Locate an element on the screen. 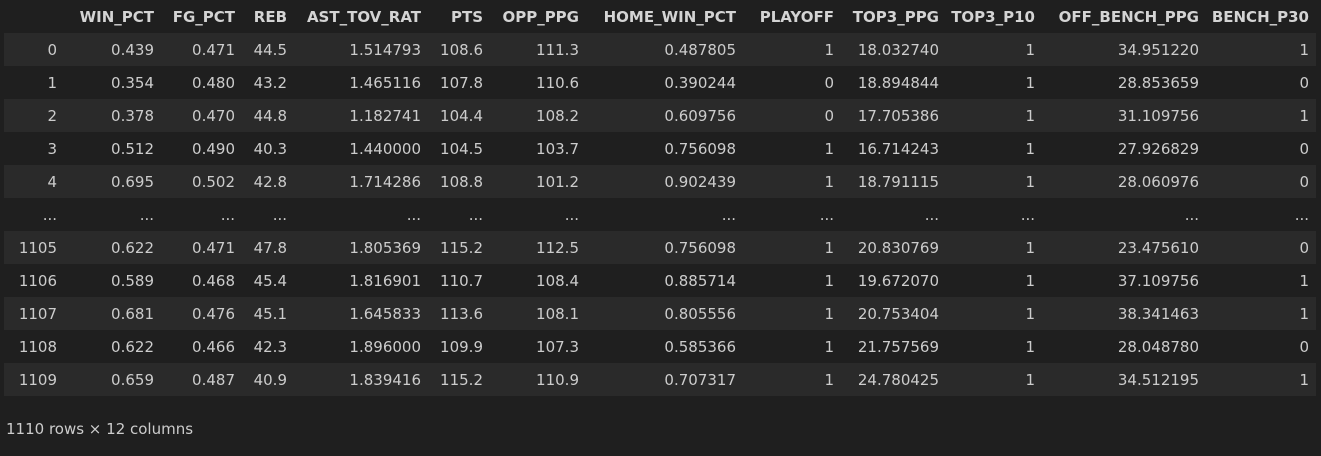  table-cell: 0.468 is located at coordinates (213, 280).